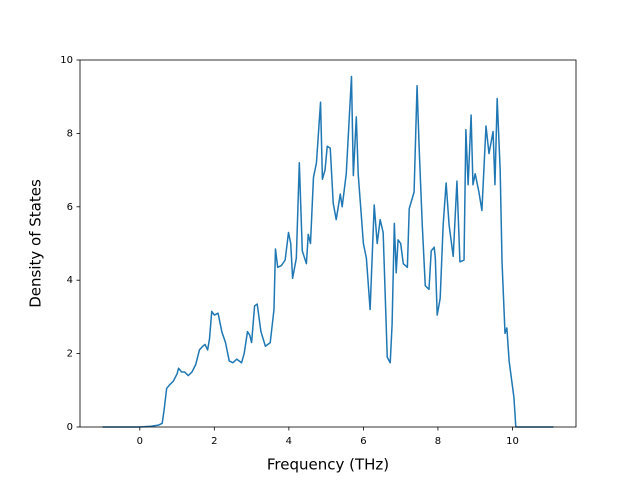 The height and width of the screenshot is (484, 640). I want to click on x-axis-label: Frequency (THz), so click(328, 465).